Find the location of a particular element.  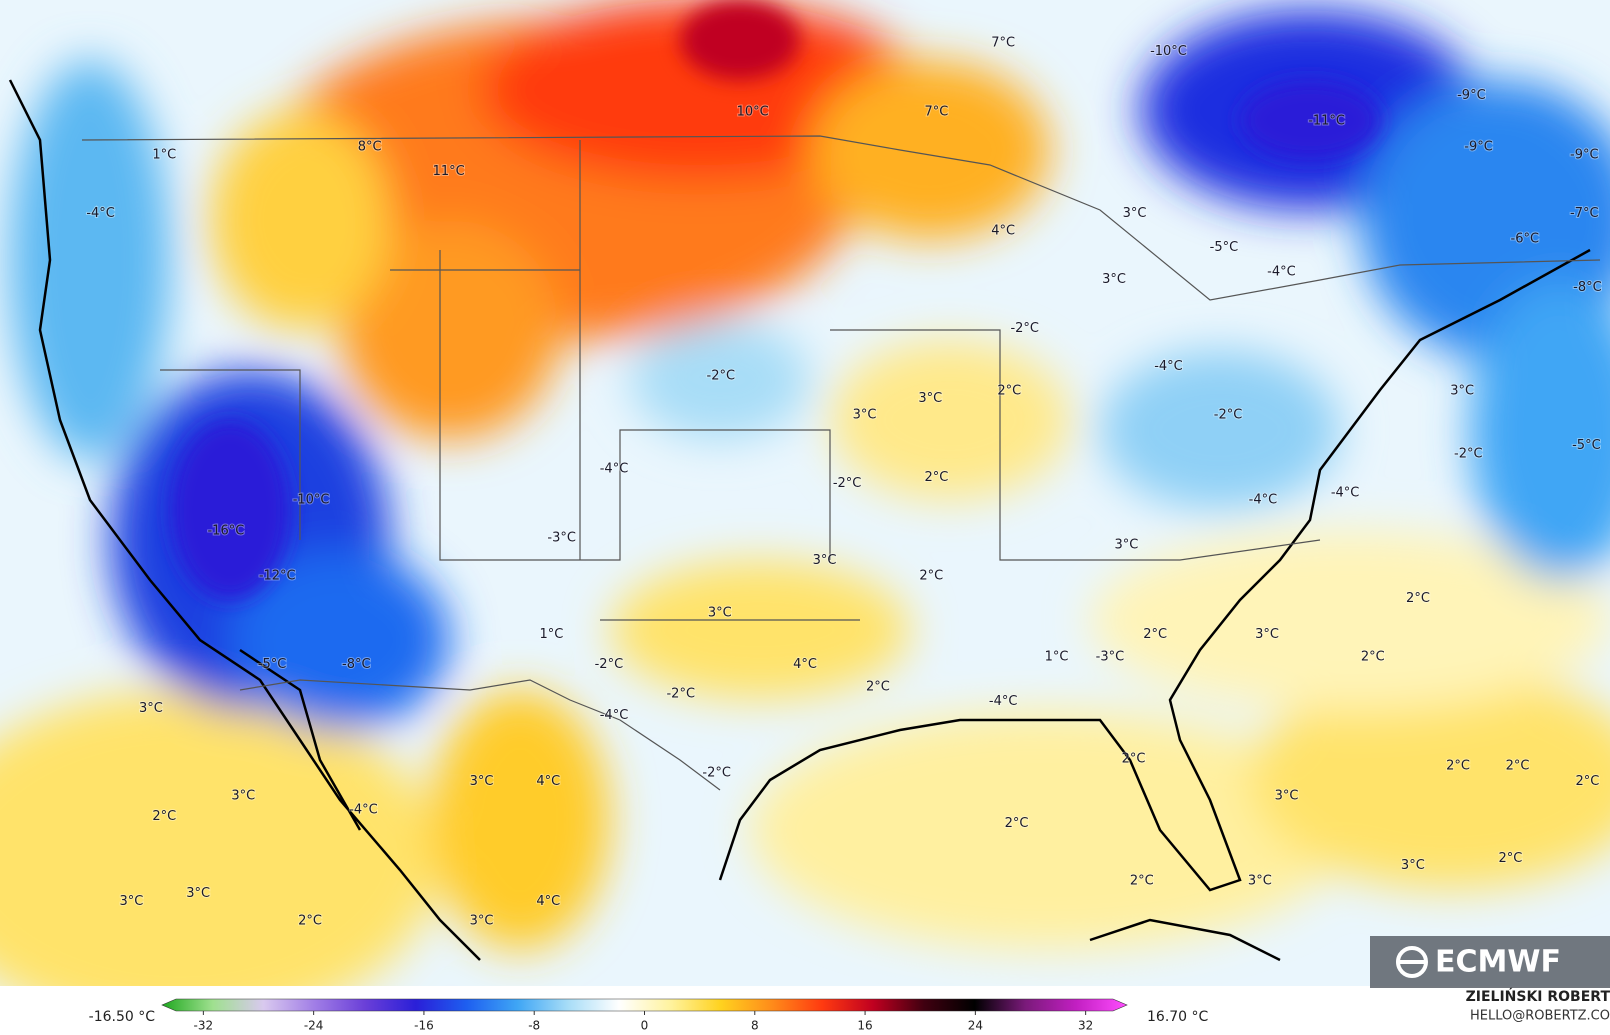

logo-text: ECMWF is located at coordinates (1498, 962).